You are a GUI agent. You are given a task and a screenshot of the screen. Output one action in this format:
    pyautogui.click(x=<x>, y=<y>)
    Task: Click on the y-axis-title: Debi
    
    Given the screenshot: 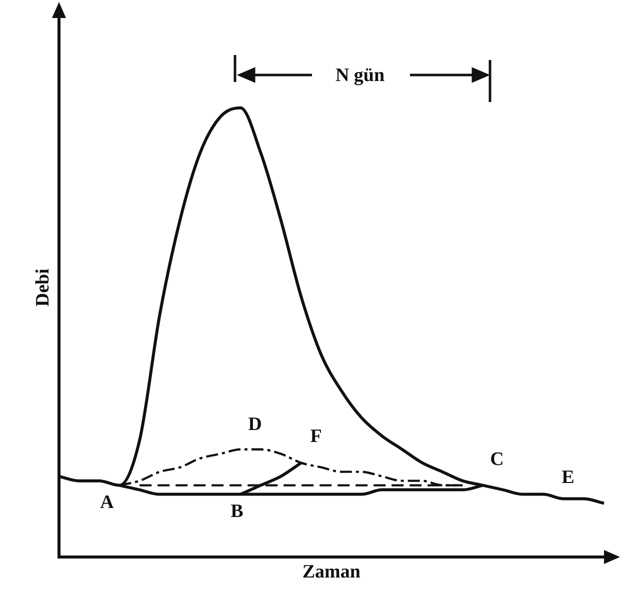 What is the action you would take?
    pyautogui.click(x=43, y=287)
    